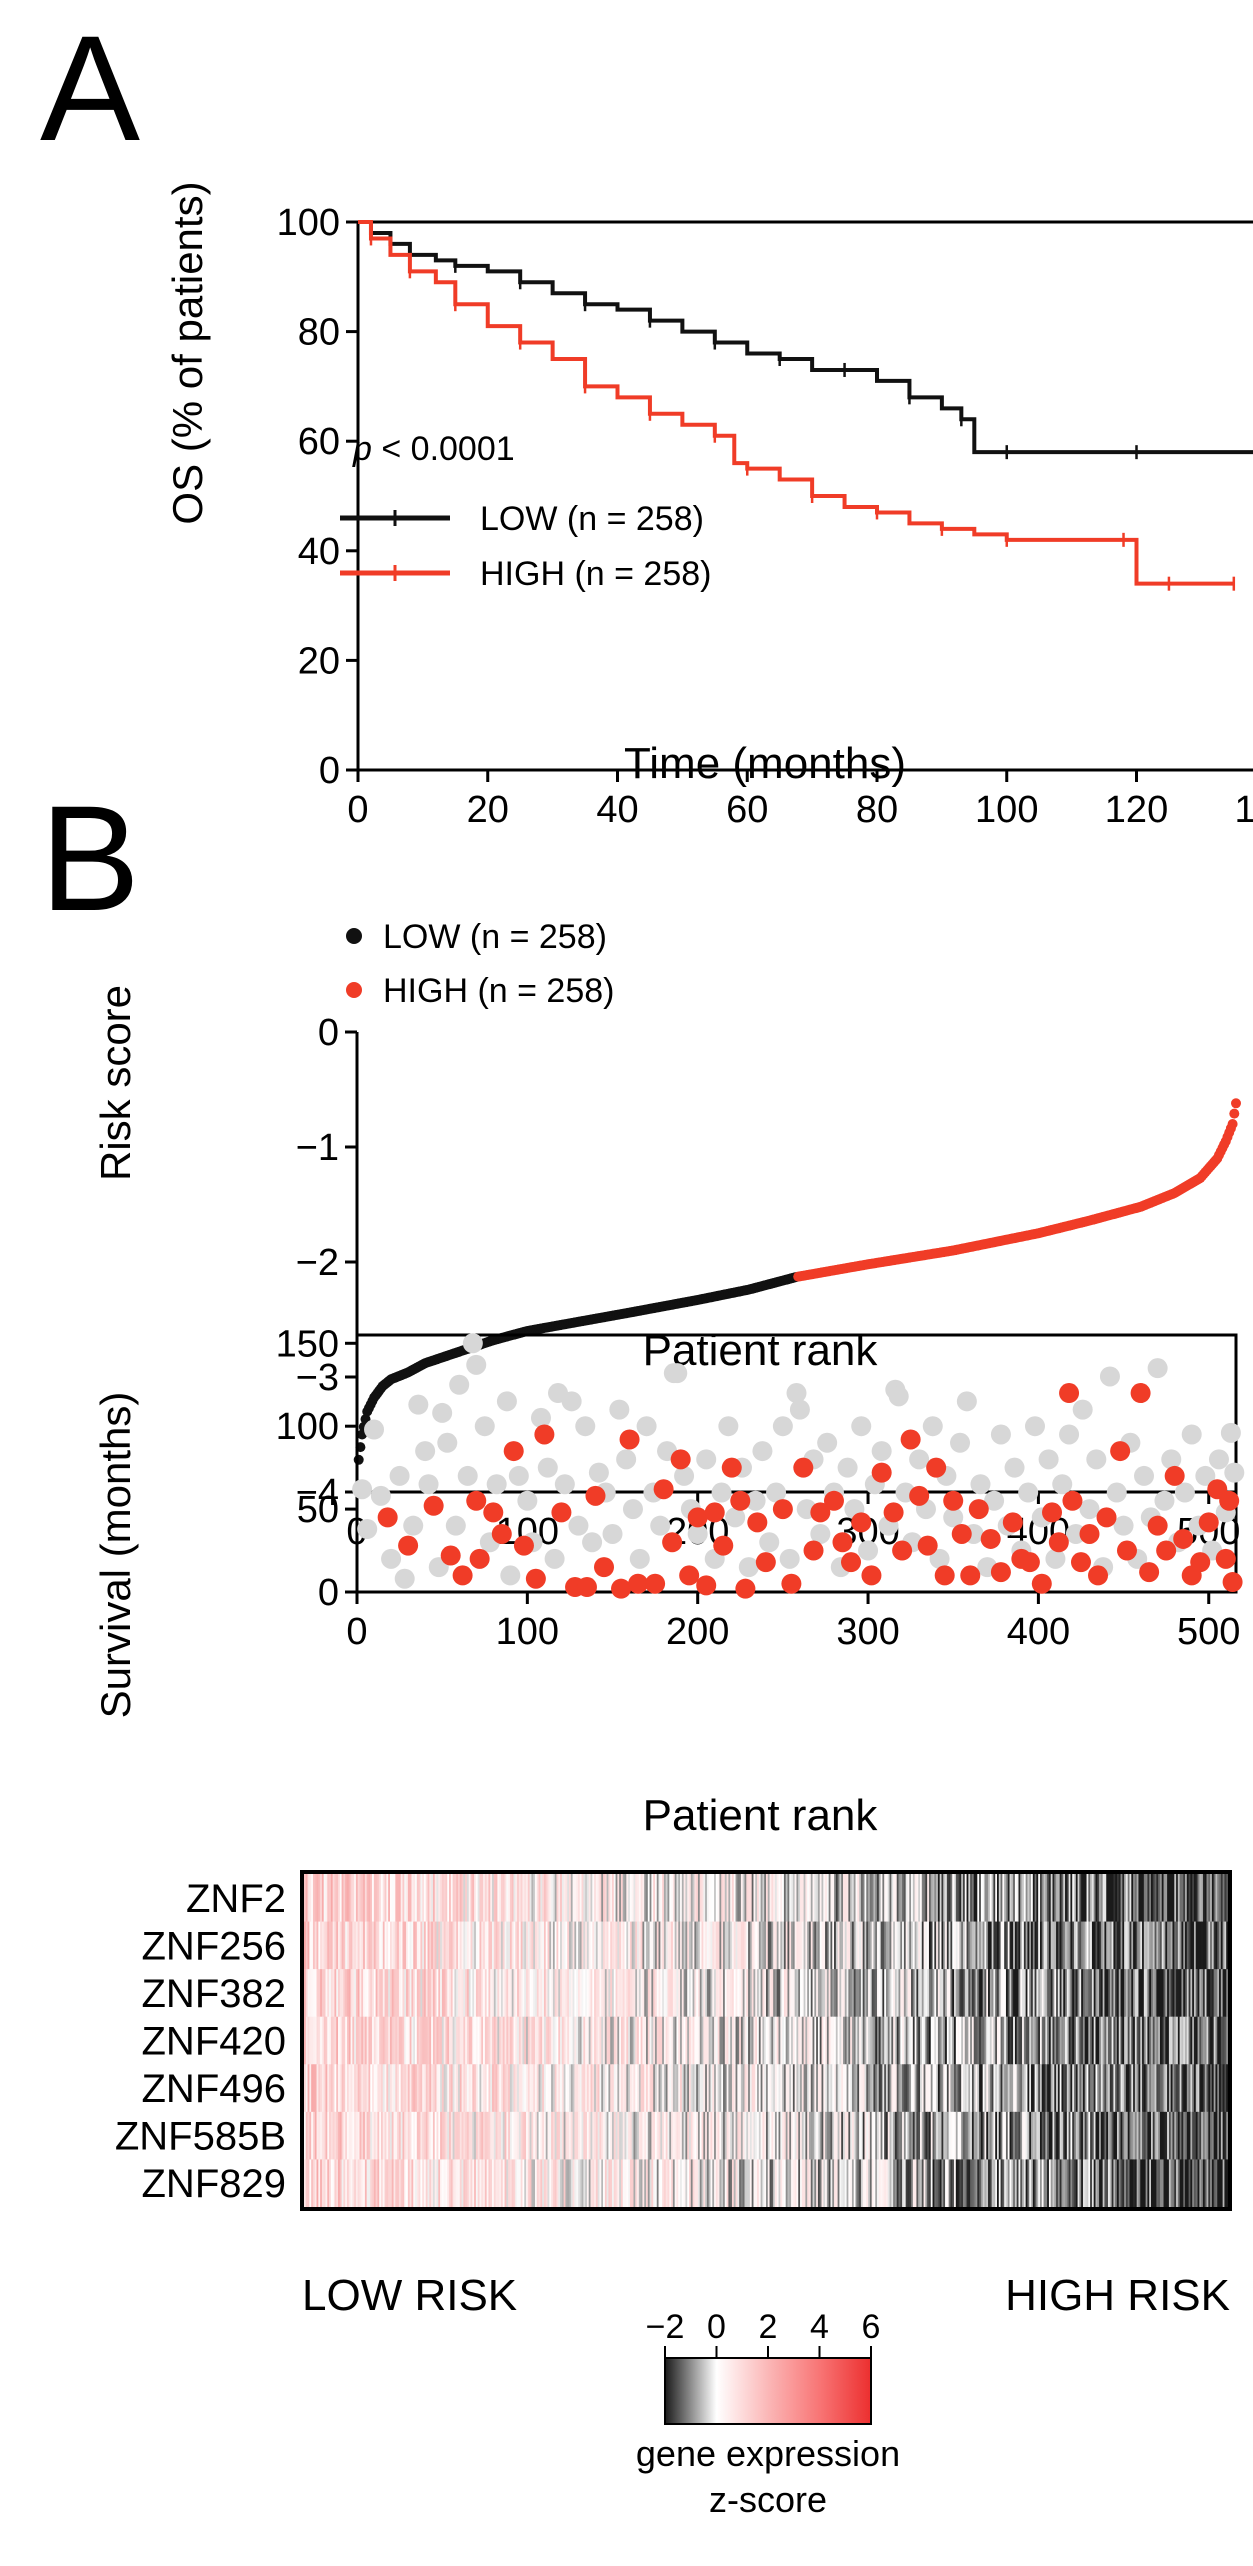  I want to click on colorbar-tick-label: 4, so click(819, 2327).